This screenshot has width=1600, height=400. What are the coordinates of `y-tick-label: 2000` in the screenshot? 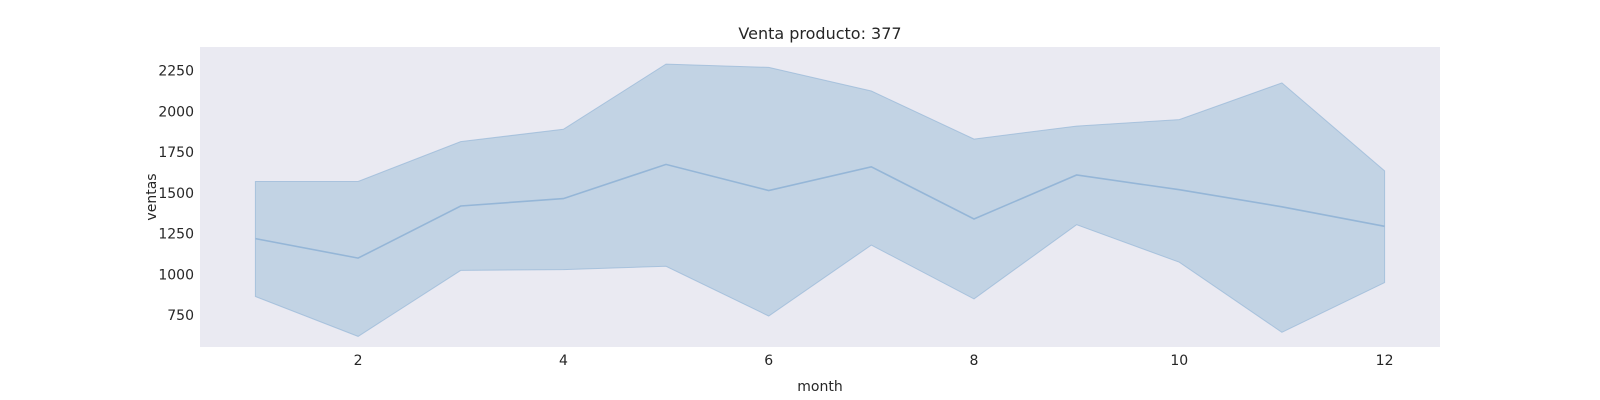 It's located at (176, 112).